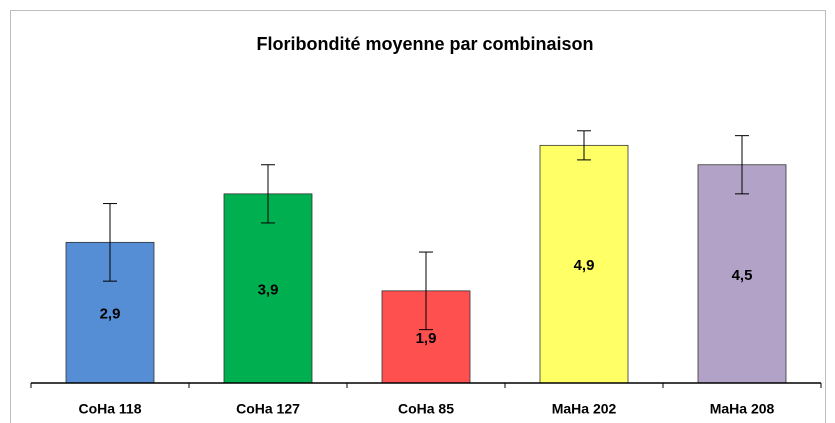  I want to click on value-label: 4,9, so click(584, 265).